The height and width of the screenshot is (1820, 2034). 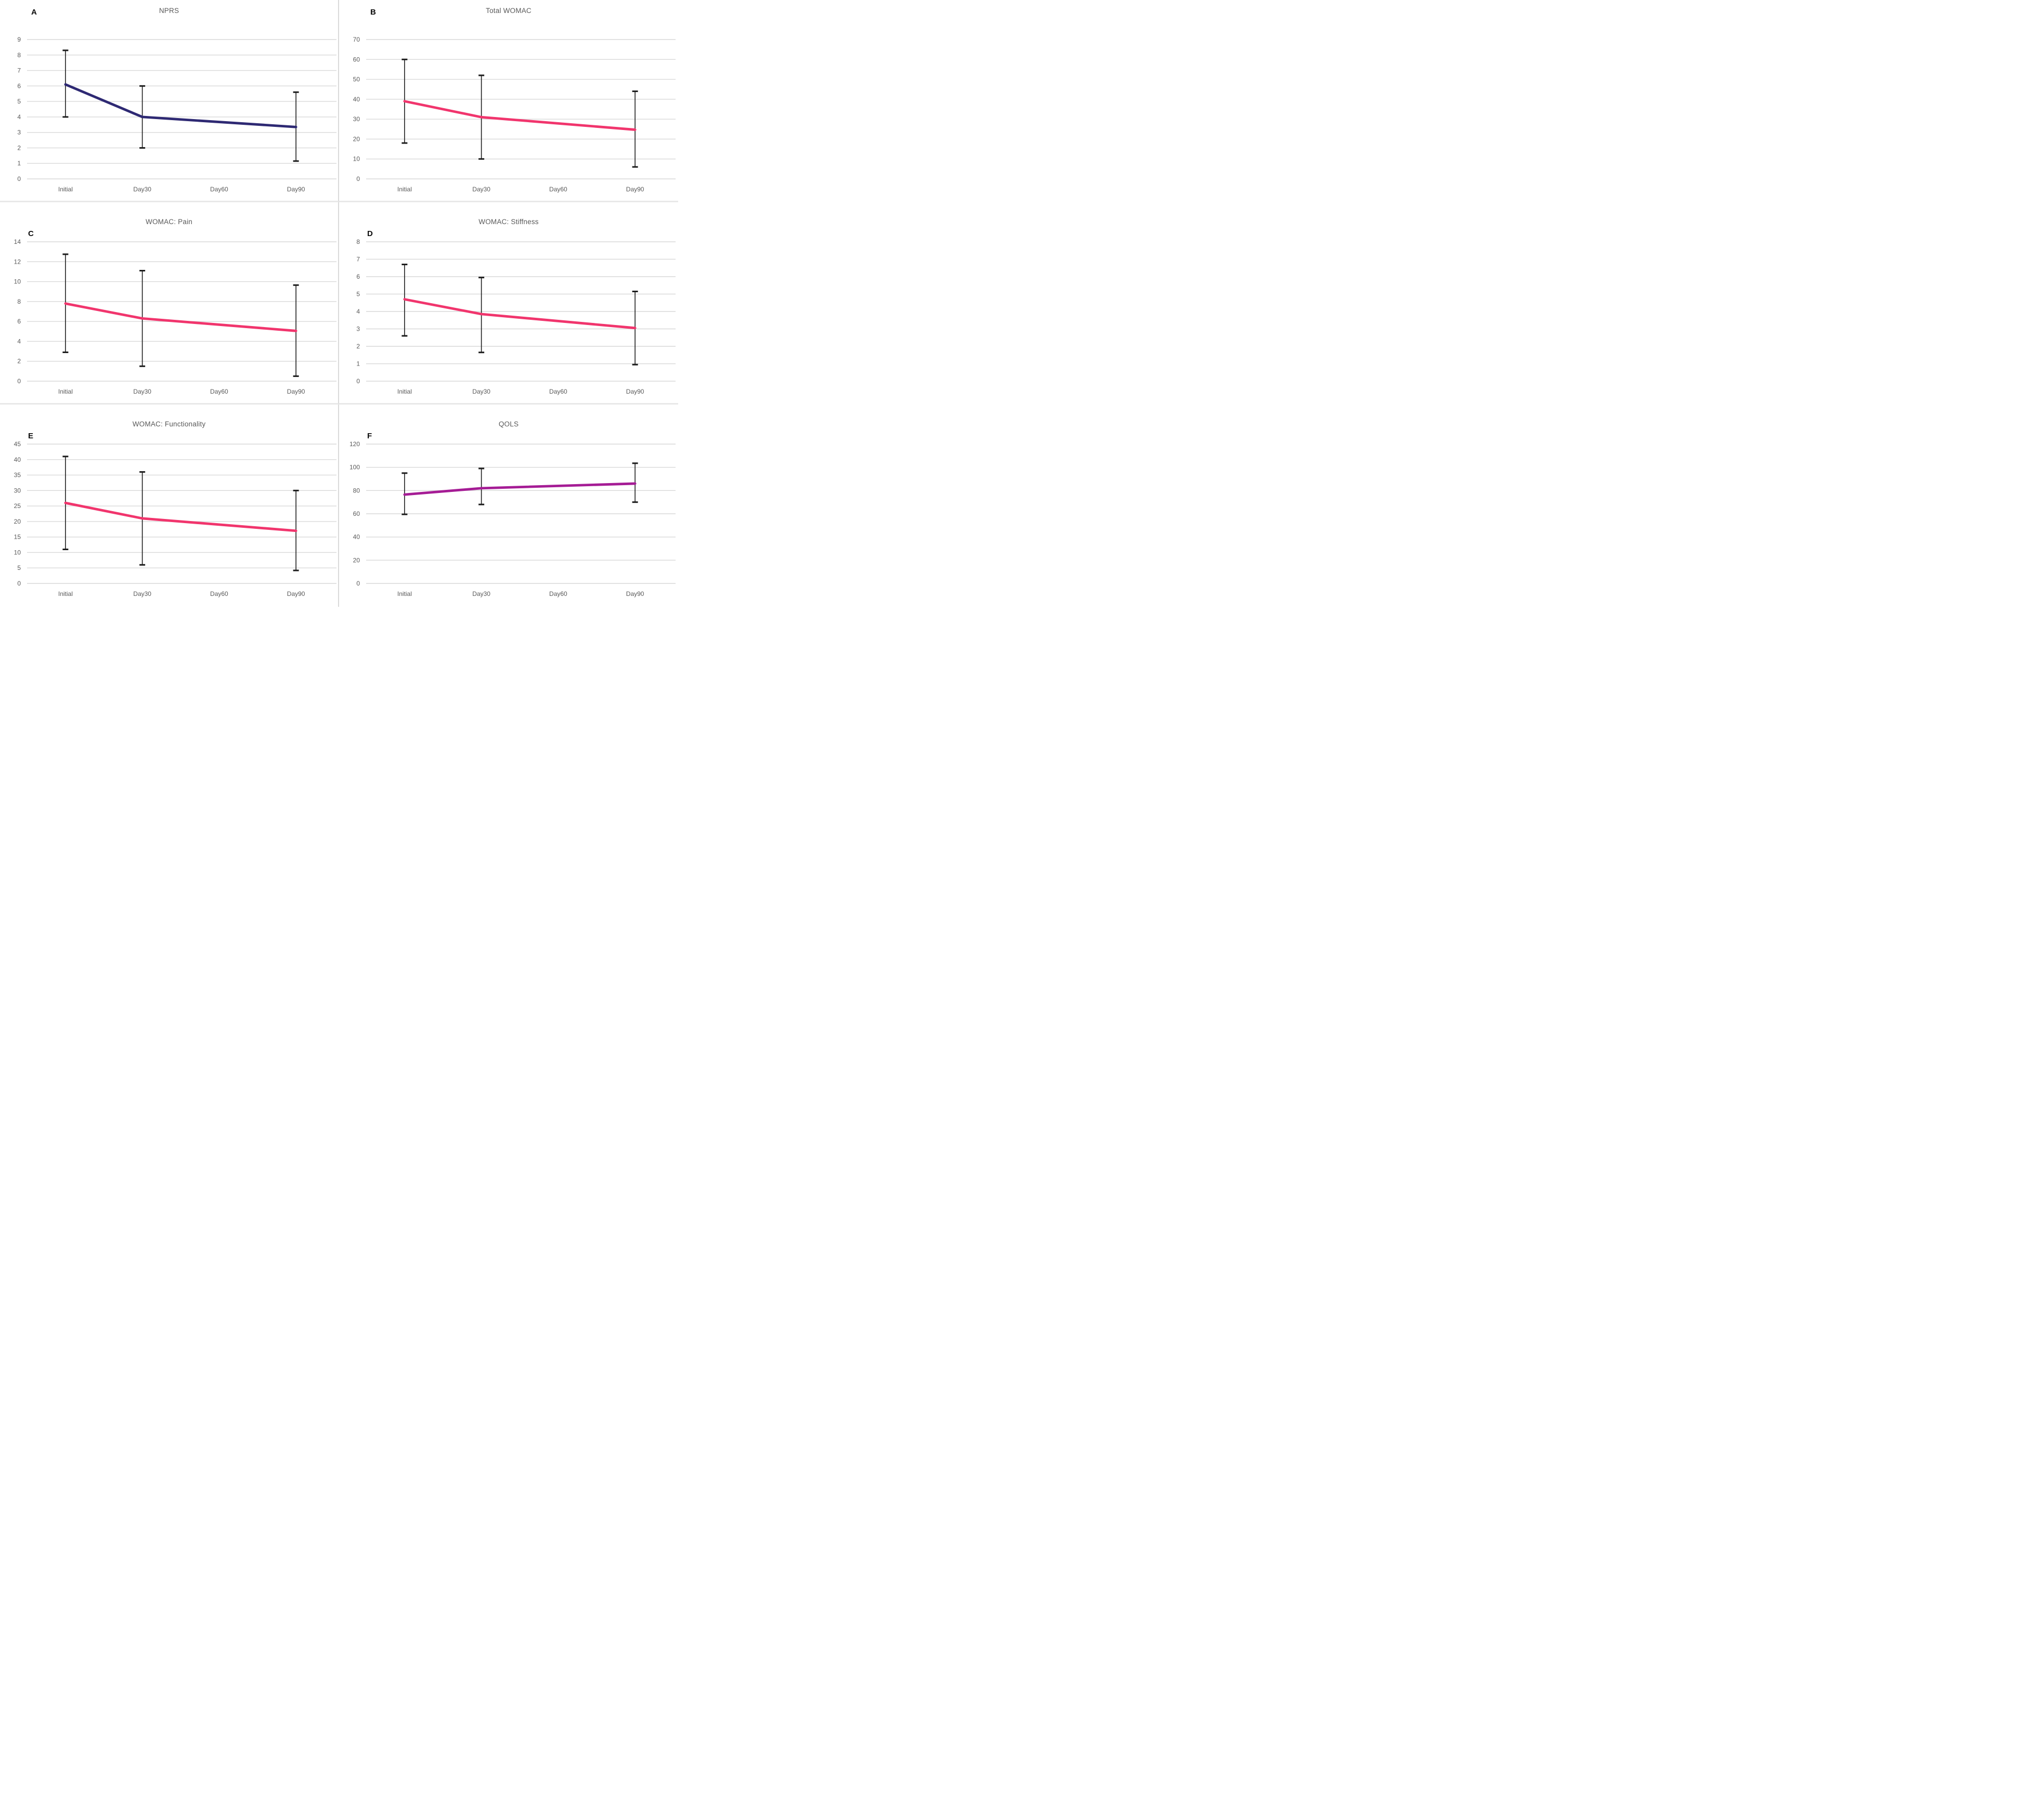 I want to click on chart-womac-functionality: 0 5 10 15 20 25 30 35 40 45 Initial Day30 Day60 Day90, so click(x=175, y=518).